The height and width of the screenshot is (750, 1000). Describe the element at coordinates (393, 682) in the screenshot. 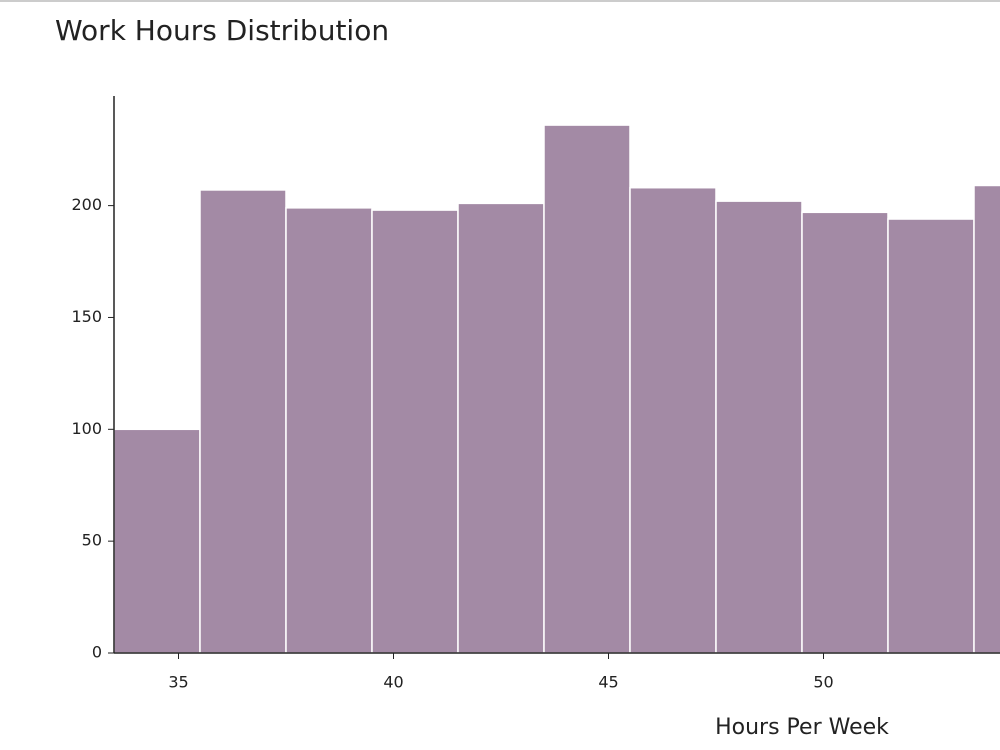

I see `x-tick-label: 40` at that location.